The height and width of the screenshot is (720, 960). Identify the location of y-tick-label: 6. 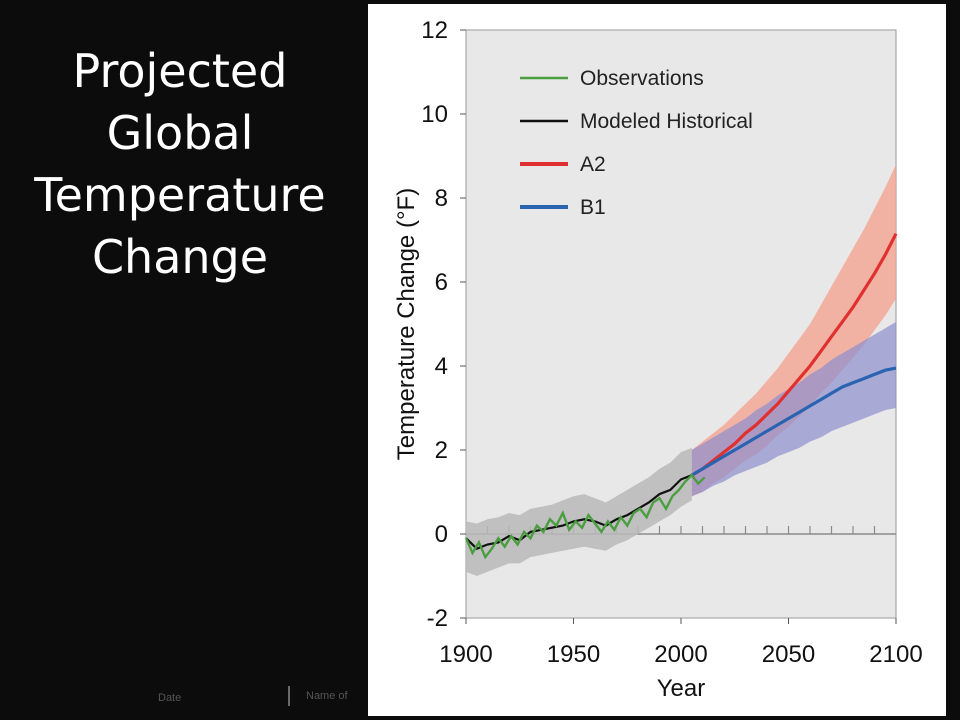
(441, 282).